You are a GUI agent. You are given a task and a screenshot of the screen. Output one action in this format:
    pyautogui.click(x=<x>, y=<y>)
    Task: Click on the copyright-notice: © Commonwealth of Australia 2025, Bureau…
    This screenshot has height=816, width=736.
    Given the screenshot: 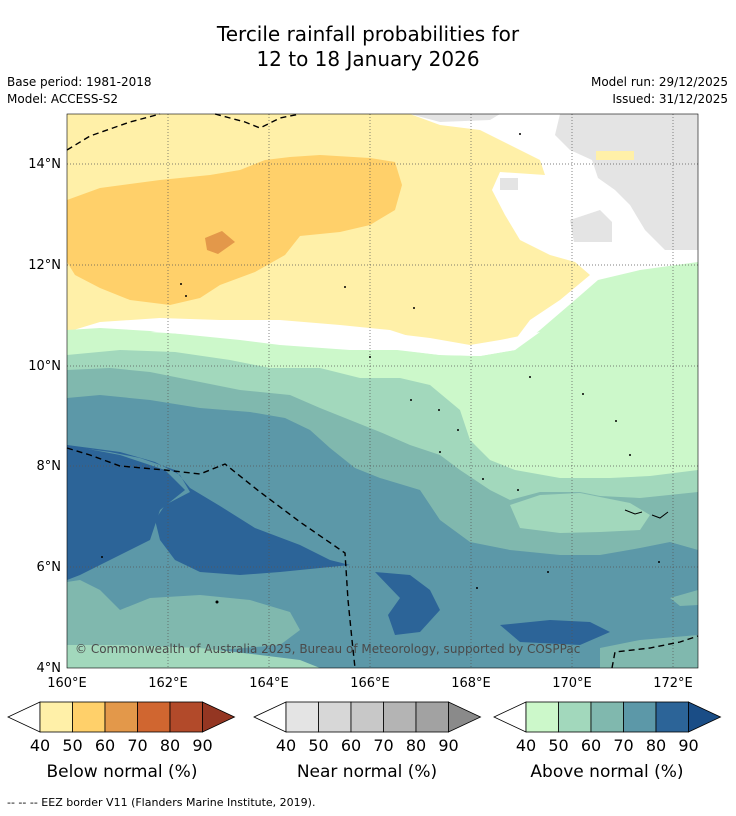 What is the action you would take?
    pyautogui.click(x=327, y=649)
    